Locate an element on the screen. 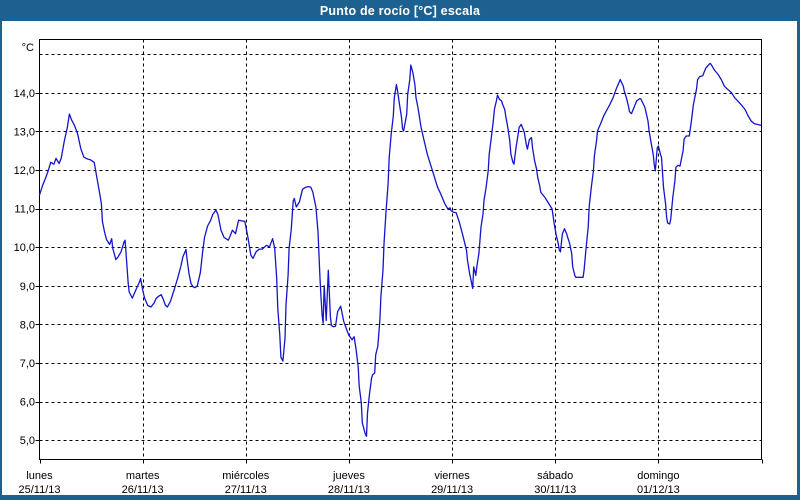  y-tick-label: 9,0 is located at coordinates (27, 287).